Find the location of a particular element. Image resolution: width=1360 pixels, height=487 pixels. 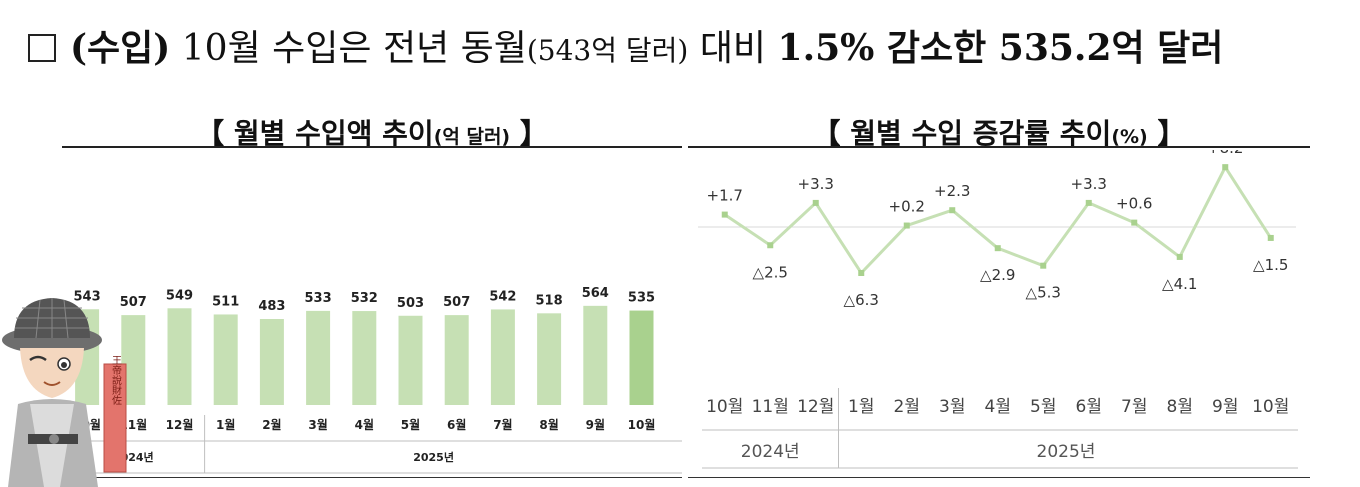

left-title-rule is located at coordinates (372, 147).